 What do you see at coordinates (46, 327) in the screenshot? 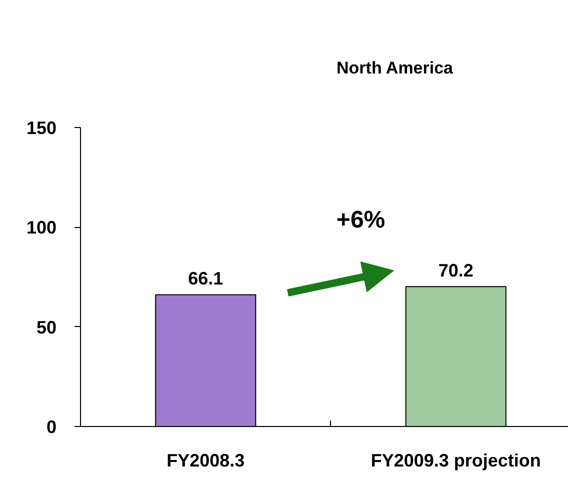
I see `y-tick-label: 50` at bounding box center [46, 327].